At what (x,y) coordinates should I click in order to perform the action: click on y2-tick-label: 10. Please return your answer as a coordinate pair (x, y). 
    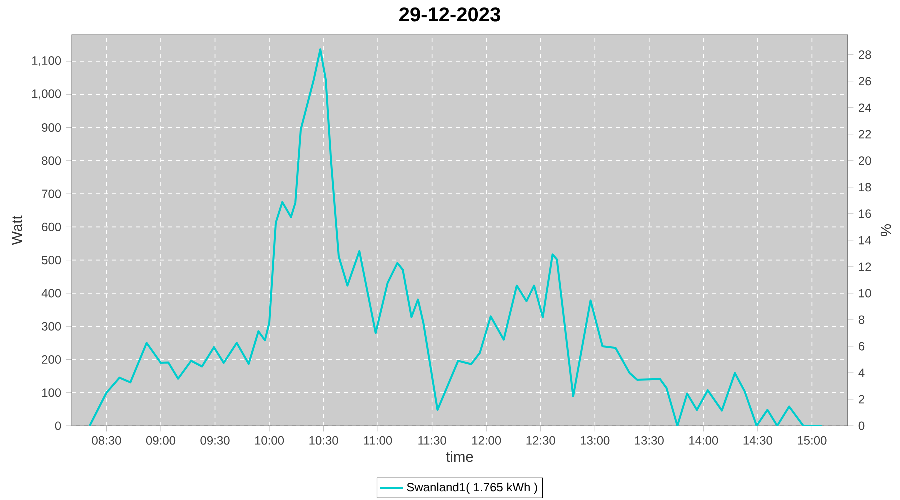
    Looking at the image, I should click on (865, 293).